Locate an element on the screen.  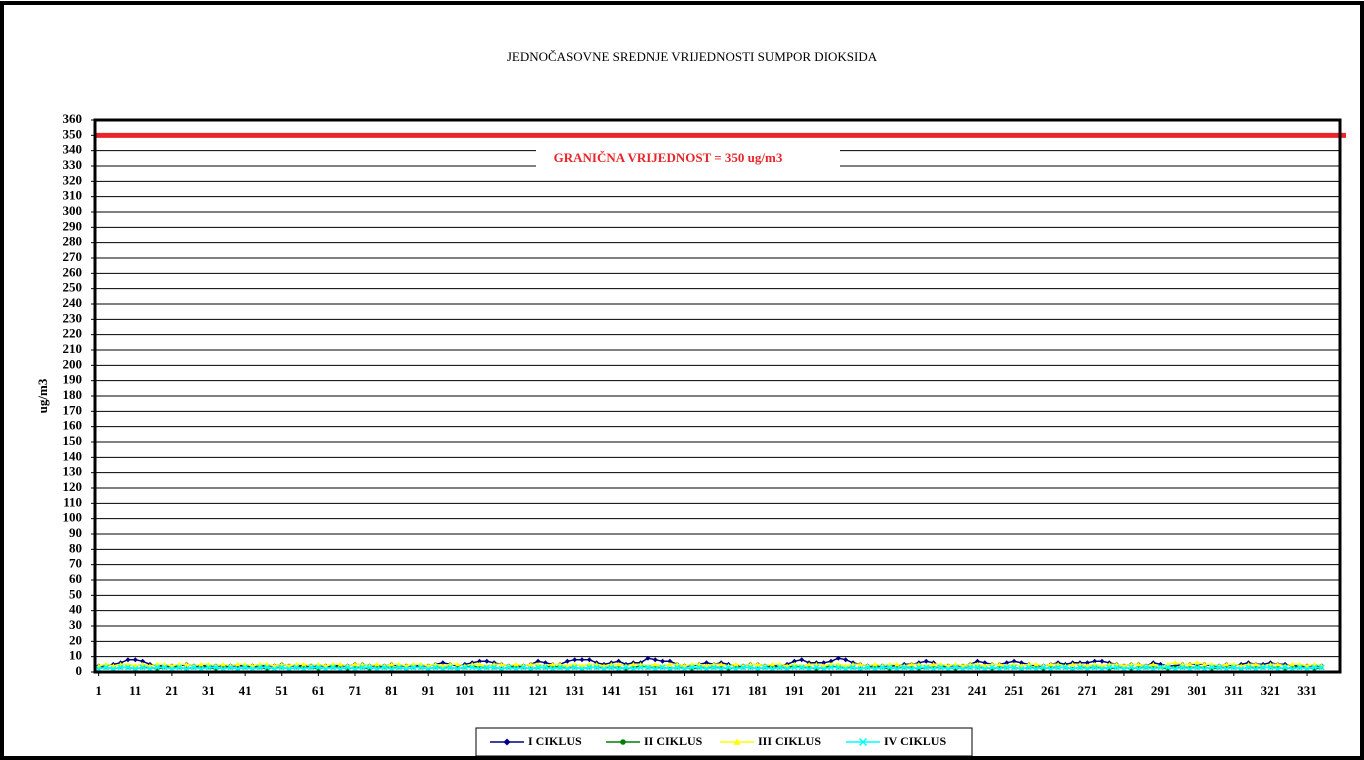
y-tick-label: 90 is located at coordinates (75, 532).